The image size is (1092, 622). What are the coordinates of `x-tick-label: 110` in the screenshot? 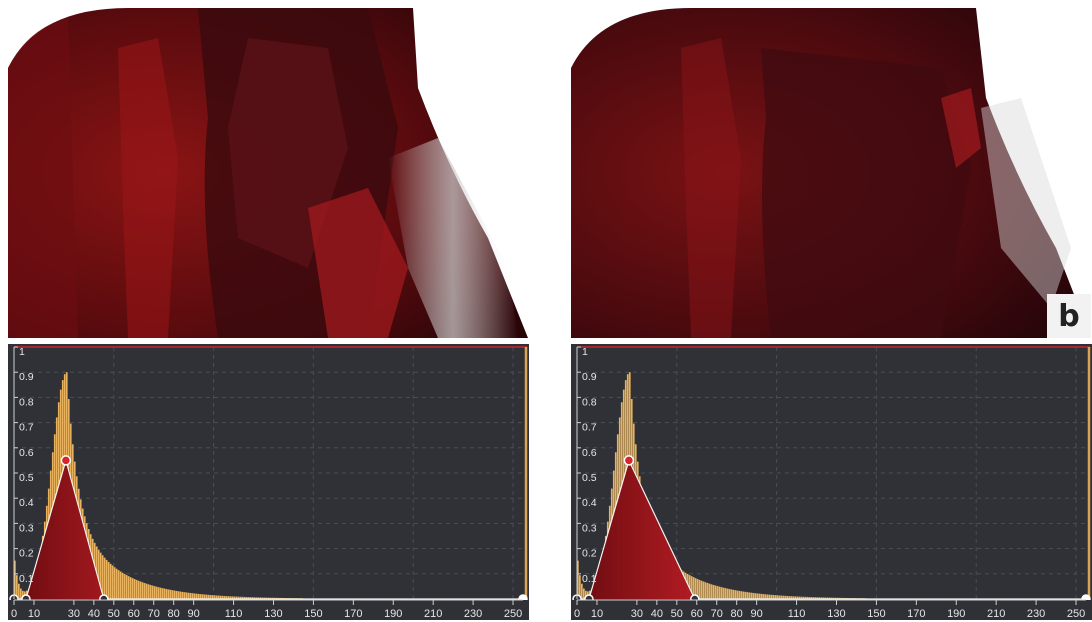 It's located at (797, 614).